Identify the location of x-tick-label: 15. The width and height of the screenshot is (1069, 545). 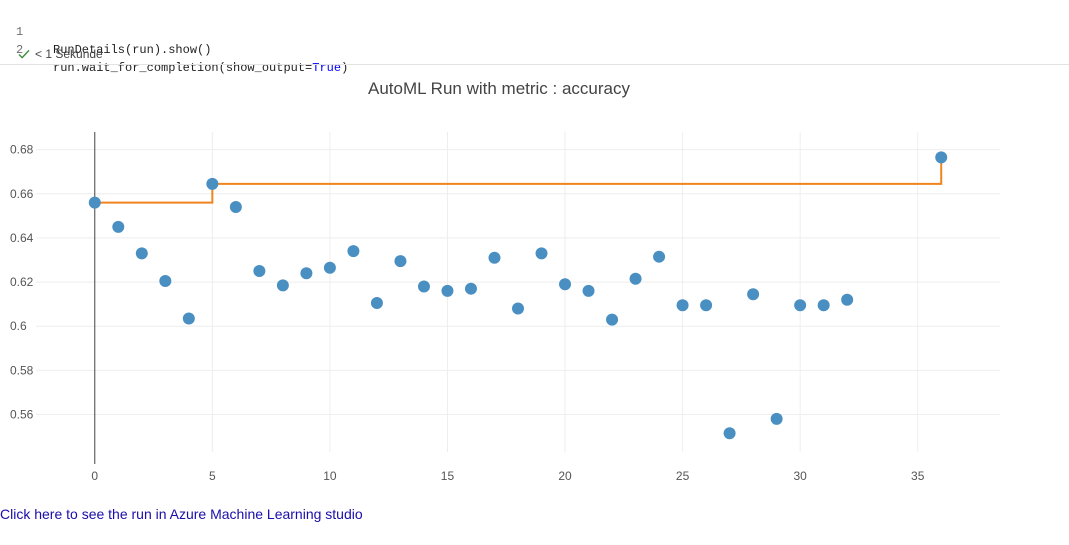
(448, 476).